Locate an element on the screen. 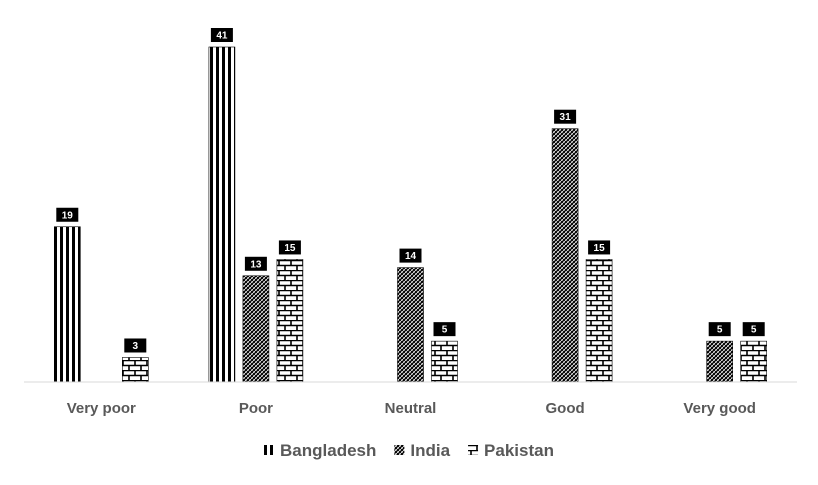  legend-swatch-india is located at coordinates (399, 450).